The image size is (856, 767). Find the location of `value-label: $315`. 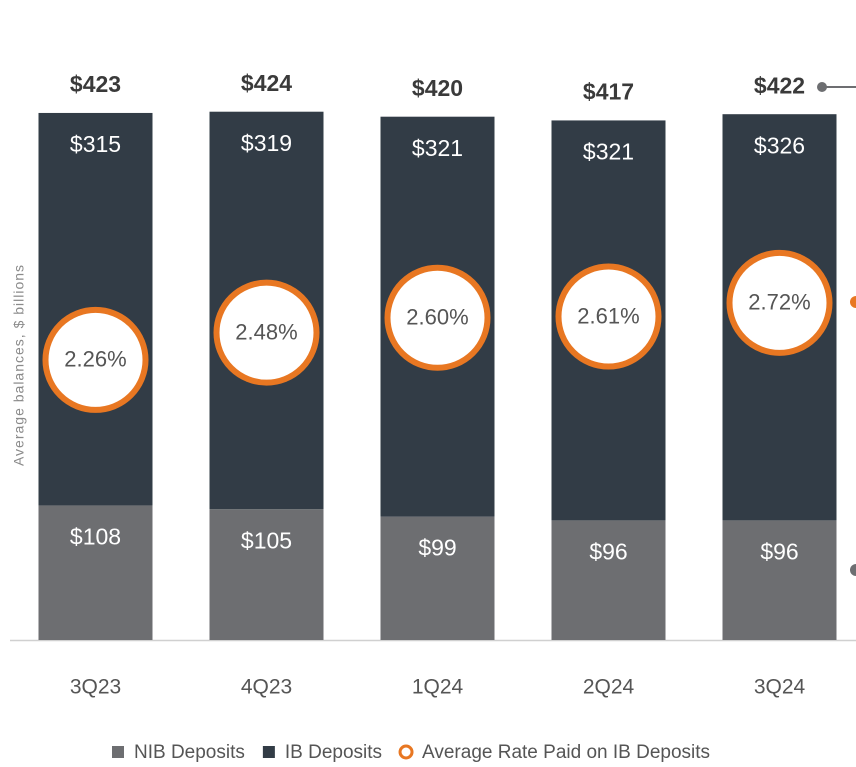

value-label: $315 is located at coordinates (95, 144).